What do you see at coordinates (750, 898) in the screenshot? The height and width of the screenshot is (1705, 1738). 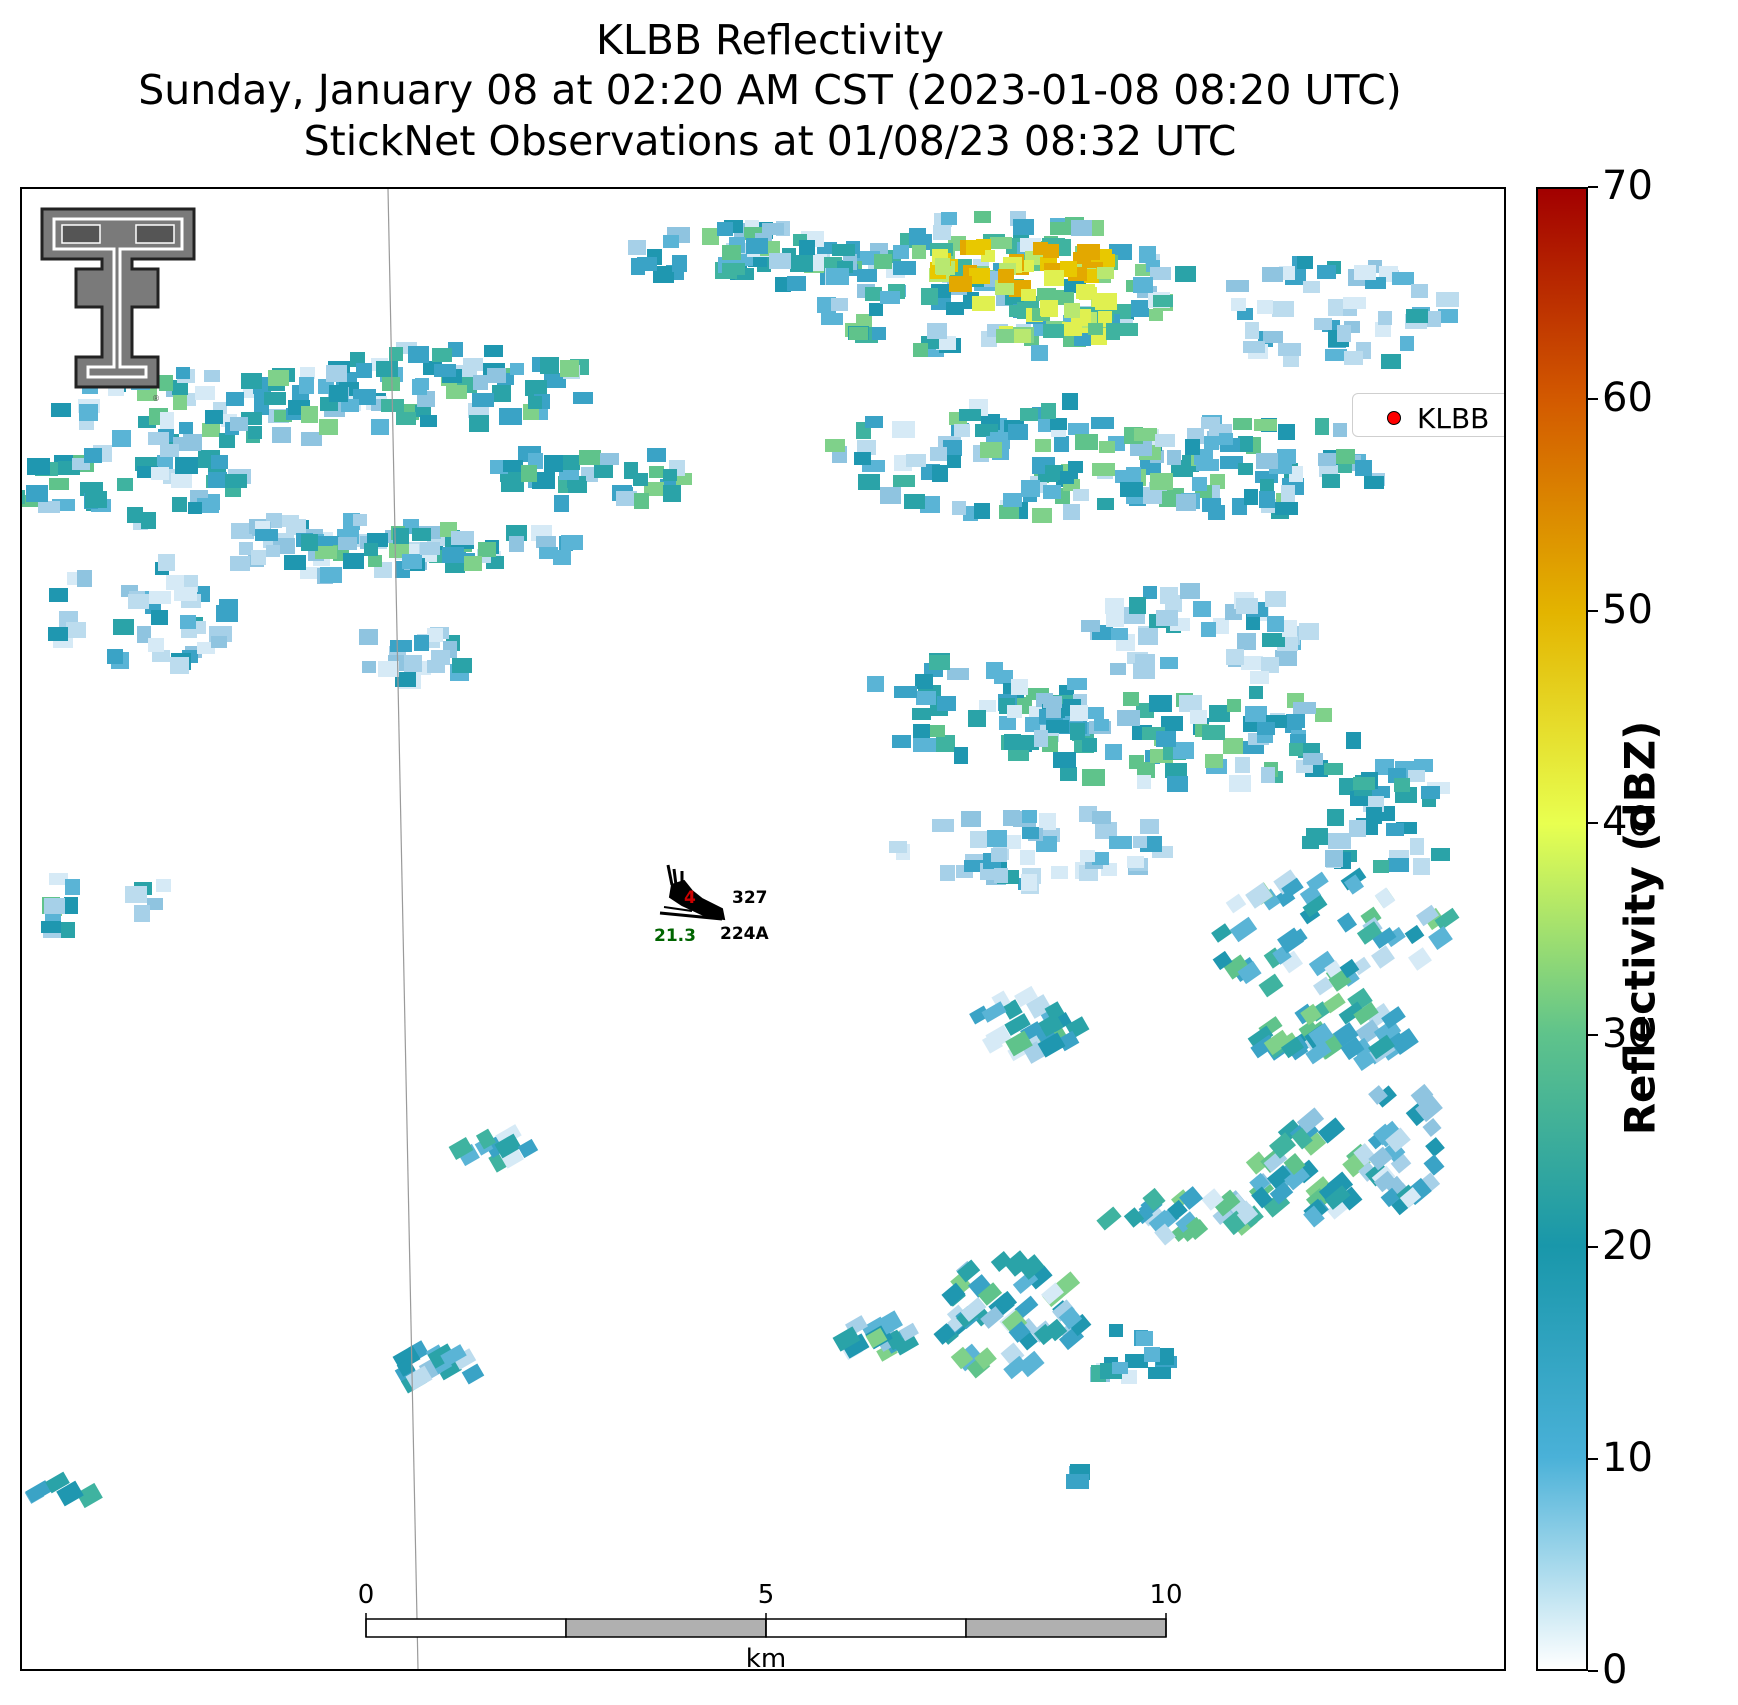 I see `station-pressure: 327` at bounding box center [750, 898].